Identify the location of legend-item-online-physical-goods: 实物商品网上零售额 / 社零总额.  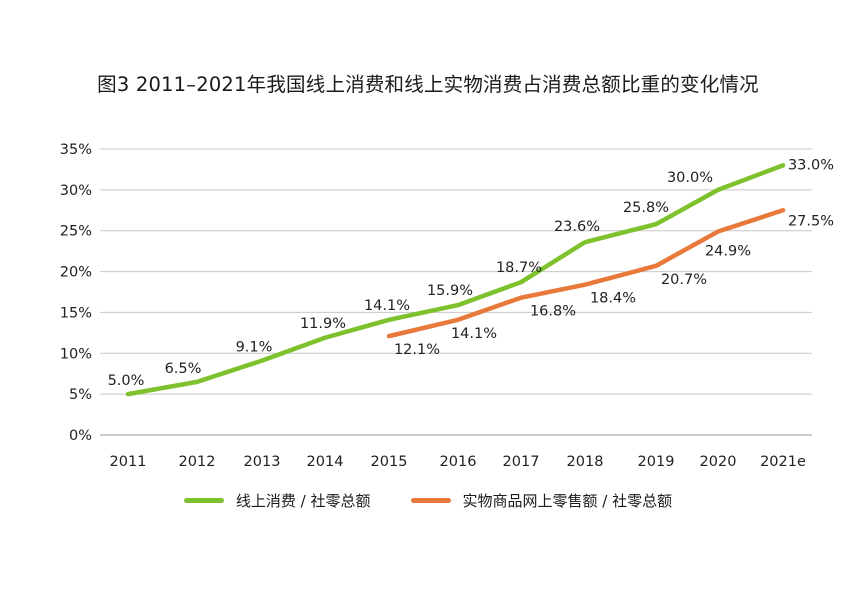
(541, 500).